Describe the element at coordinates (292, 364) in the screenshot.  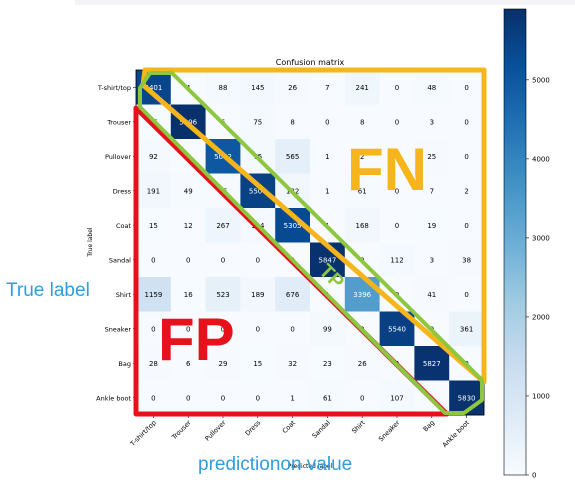
I see `cell-value-label: 32` at that location.